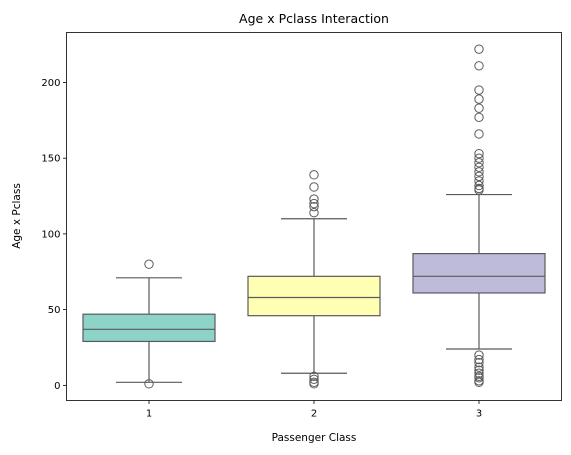 The width and height of the screenshot is (571, 455). I want to click on chart-title: Age x Pclass Interaction, so click(314, 18).